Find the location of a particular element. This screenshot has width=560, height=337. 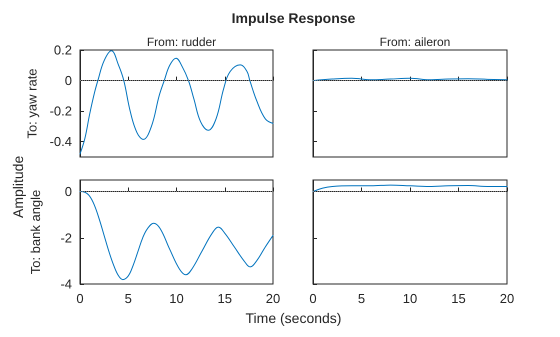

y-tick-label: -4 is located at coordinates (66, 284).